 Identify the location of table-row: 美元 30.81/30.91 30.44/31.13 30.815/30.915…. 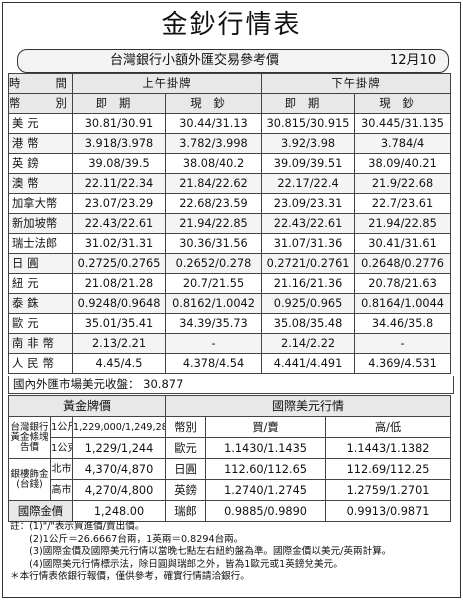
(230, 123).